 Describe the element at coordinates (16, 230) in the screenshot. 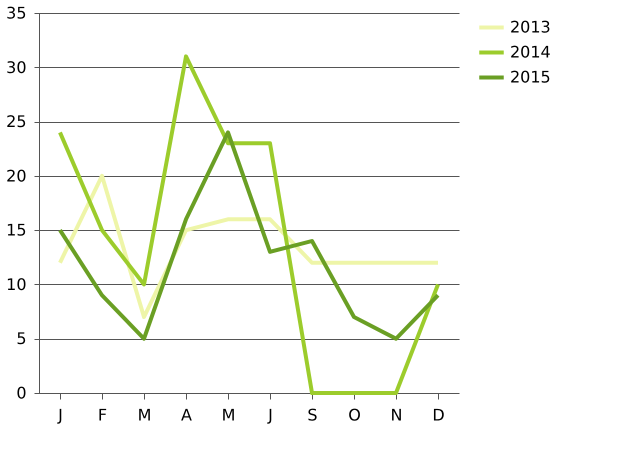

I see `y-tick-label: 15` at that location.